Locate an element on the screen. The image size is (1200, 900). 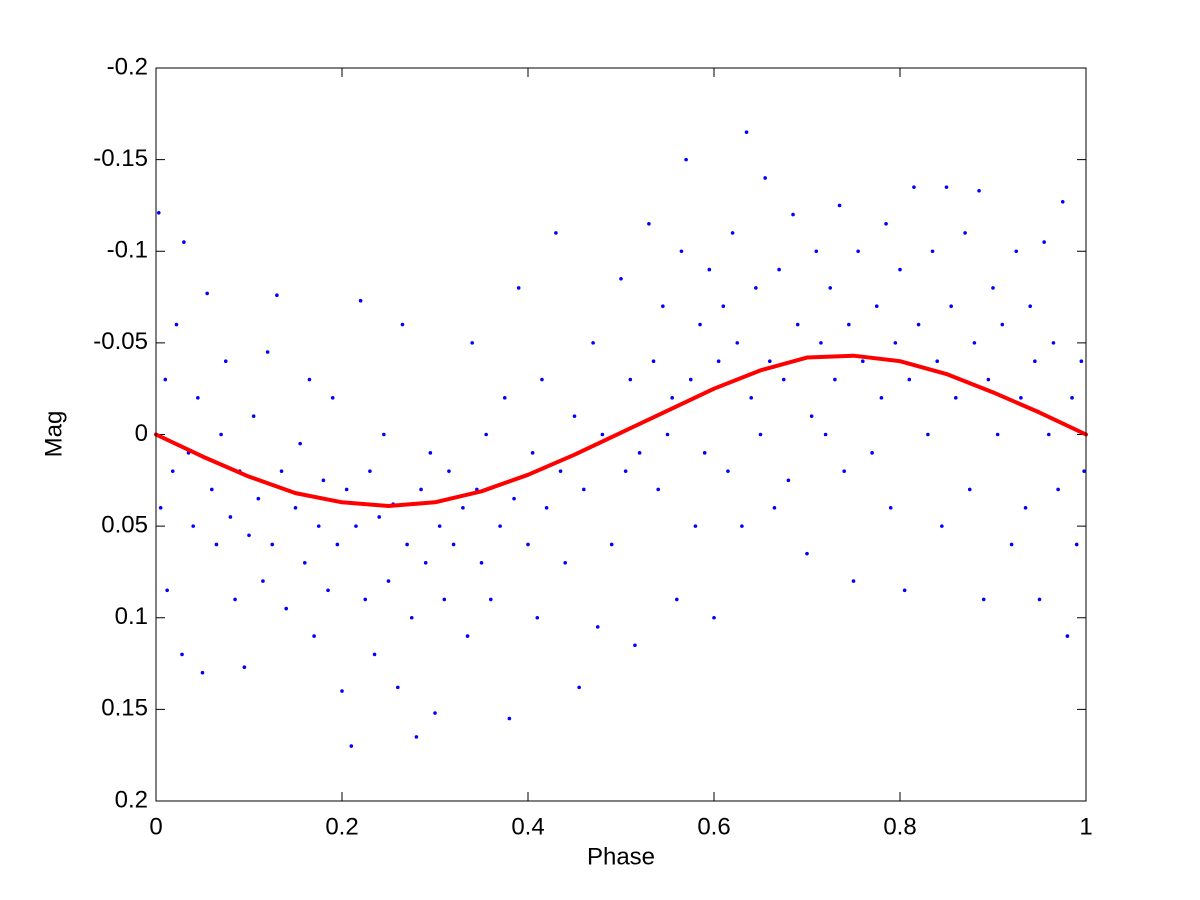
x-axis-label: Phase is located at coordinates (621, 856).